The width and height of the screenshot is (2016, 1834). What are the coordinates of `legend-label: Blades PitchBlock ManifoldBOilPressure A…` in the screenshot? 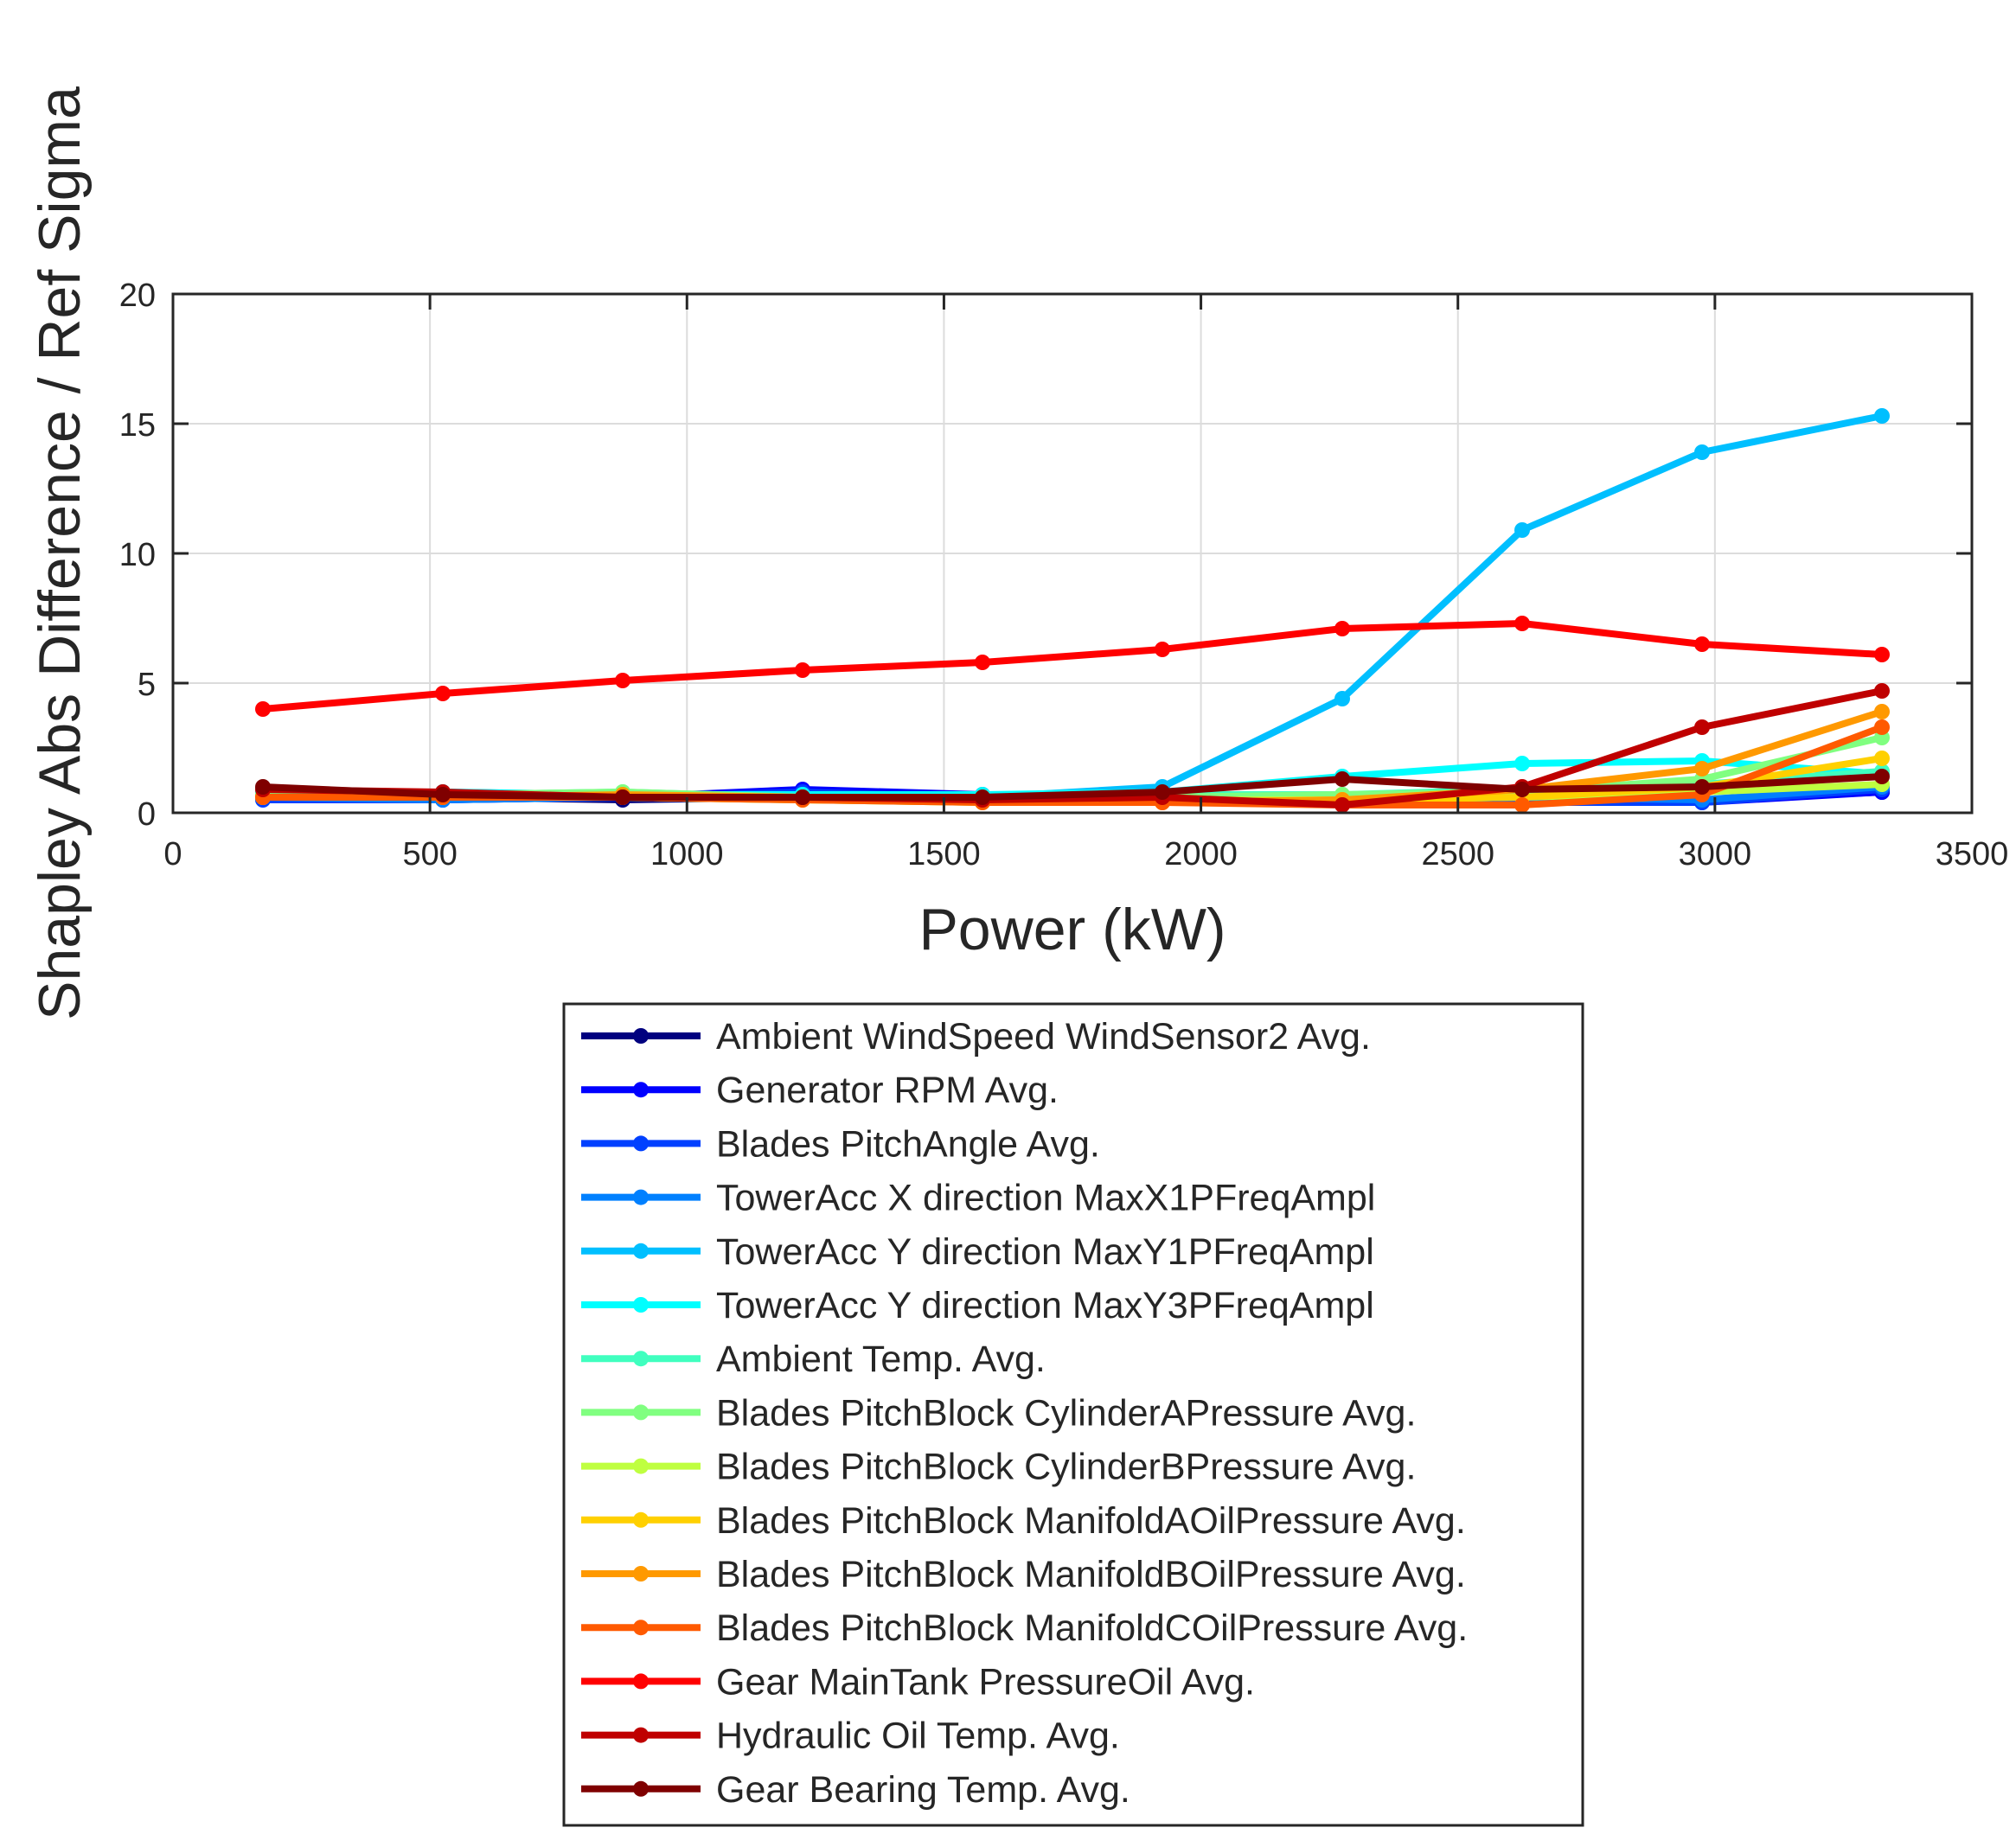 It's located at (1091, 1574).